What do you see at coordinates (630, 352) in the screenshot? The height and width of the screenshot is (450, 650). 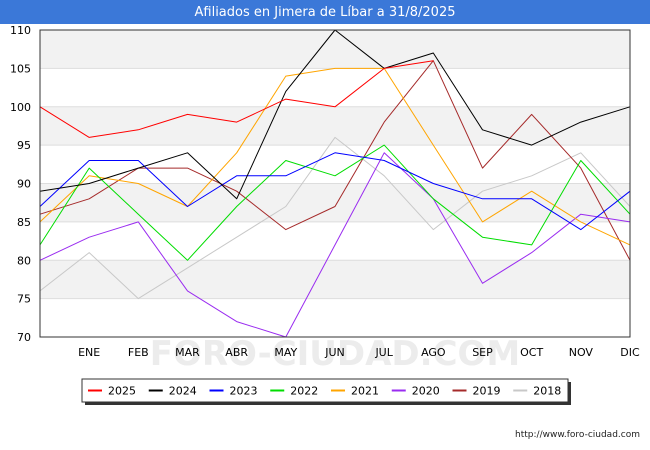 I see `x-tick-label: DIC` at bounding box center [630, 352].